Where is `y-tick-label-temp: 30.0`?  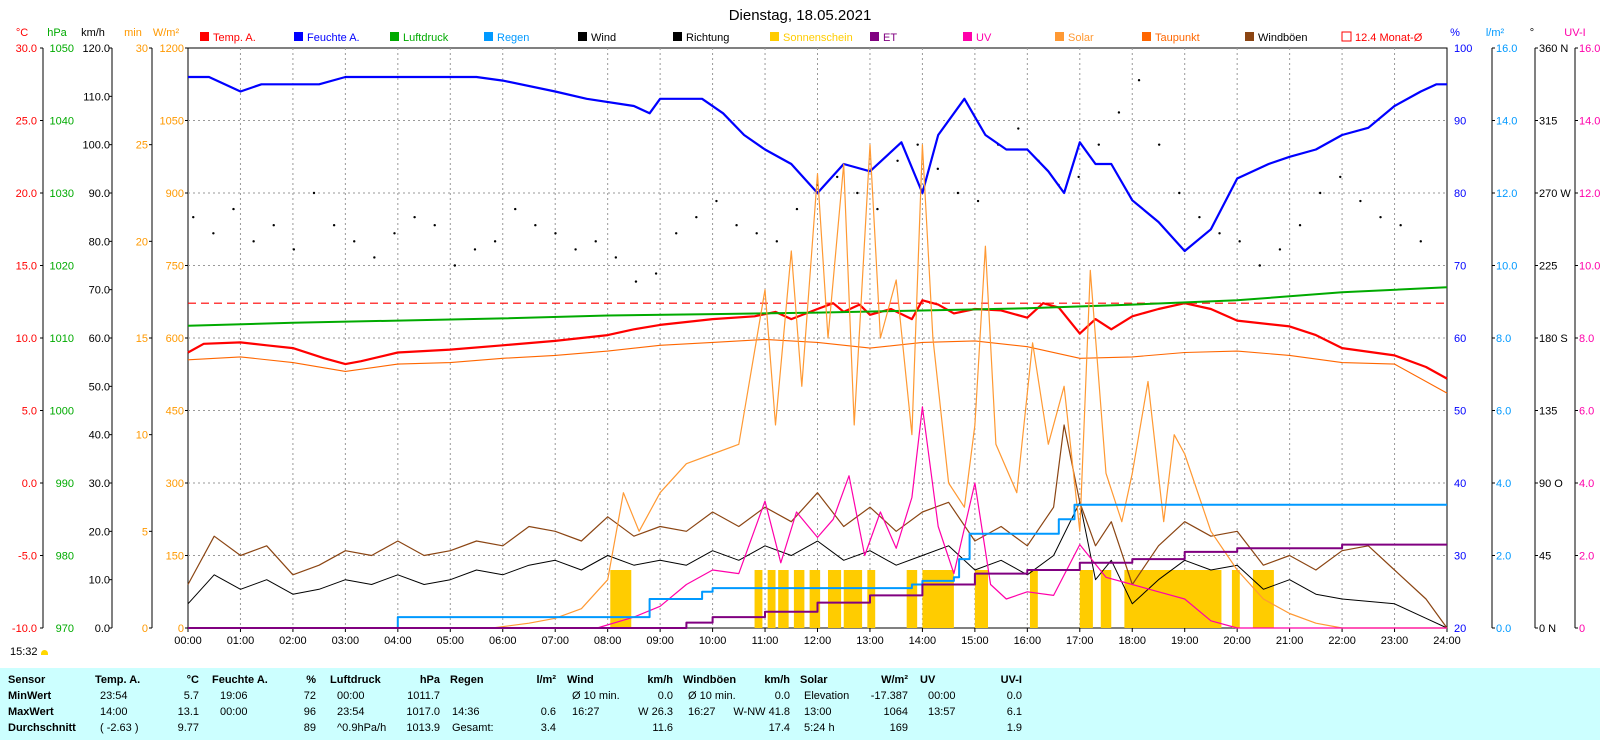
y-tick-label-temp: 30.0 is located at coordinates (26, 49).